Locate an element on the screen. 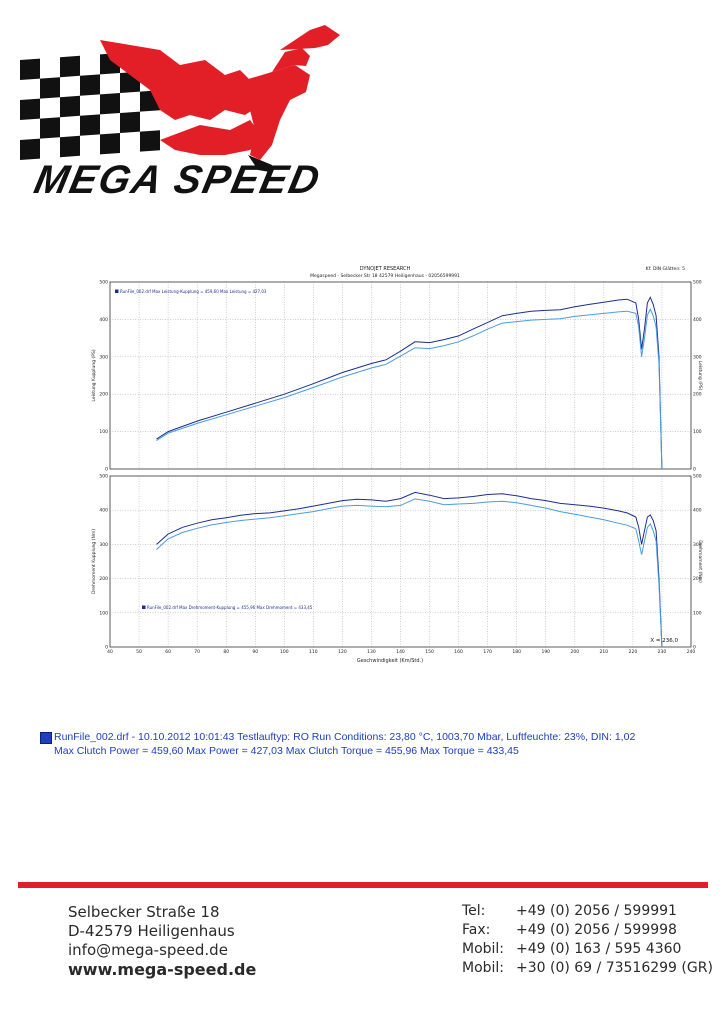 This screenshot has height=1024, width=724. brand-name: MEGA SPEED is located at coordinates (178, 180).